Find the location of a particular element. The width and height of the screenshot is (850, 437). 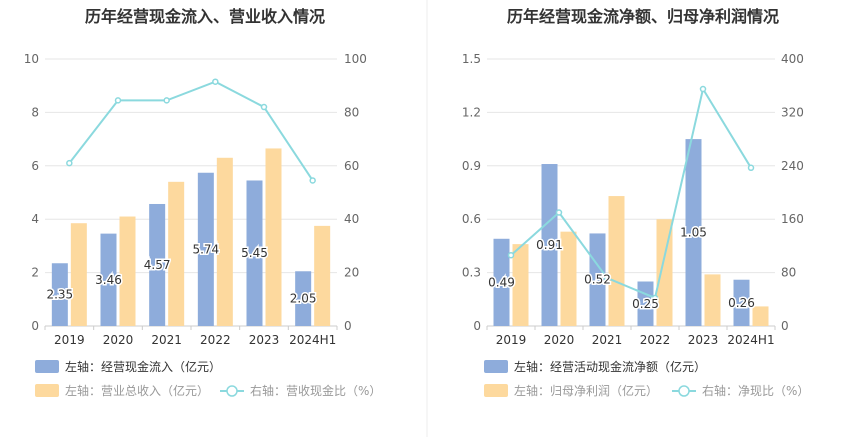

y-right-tick-label: 100 is located at coordinates (355, 59).